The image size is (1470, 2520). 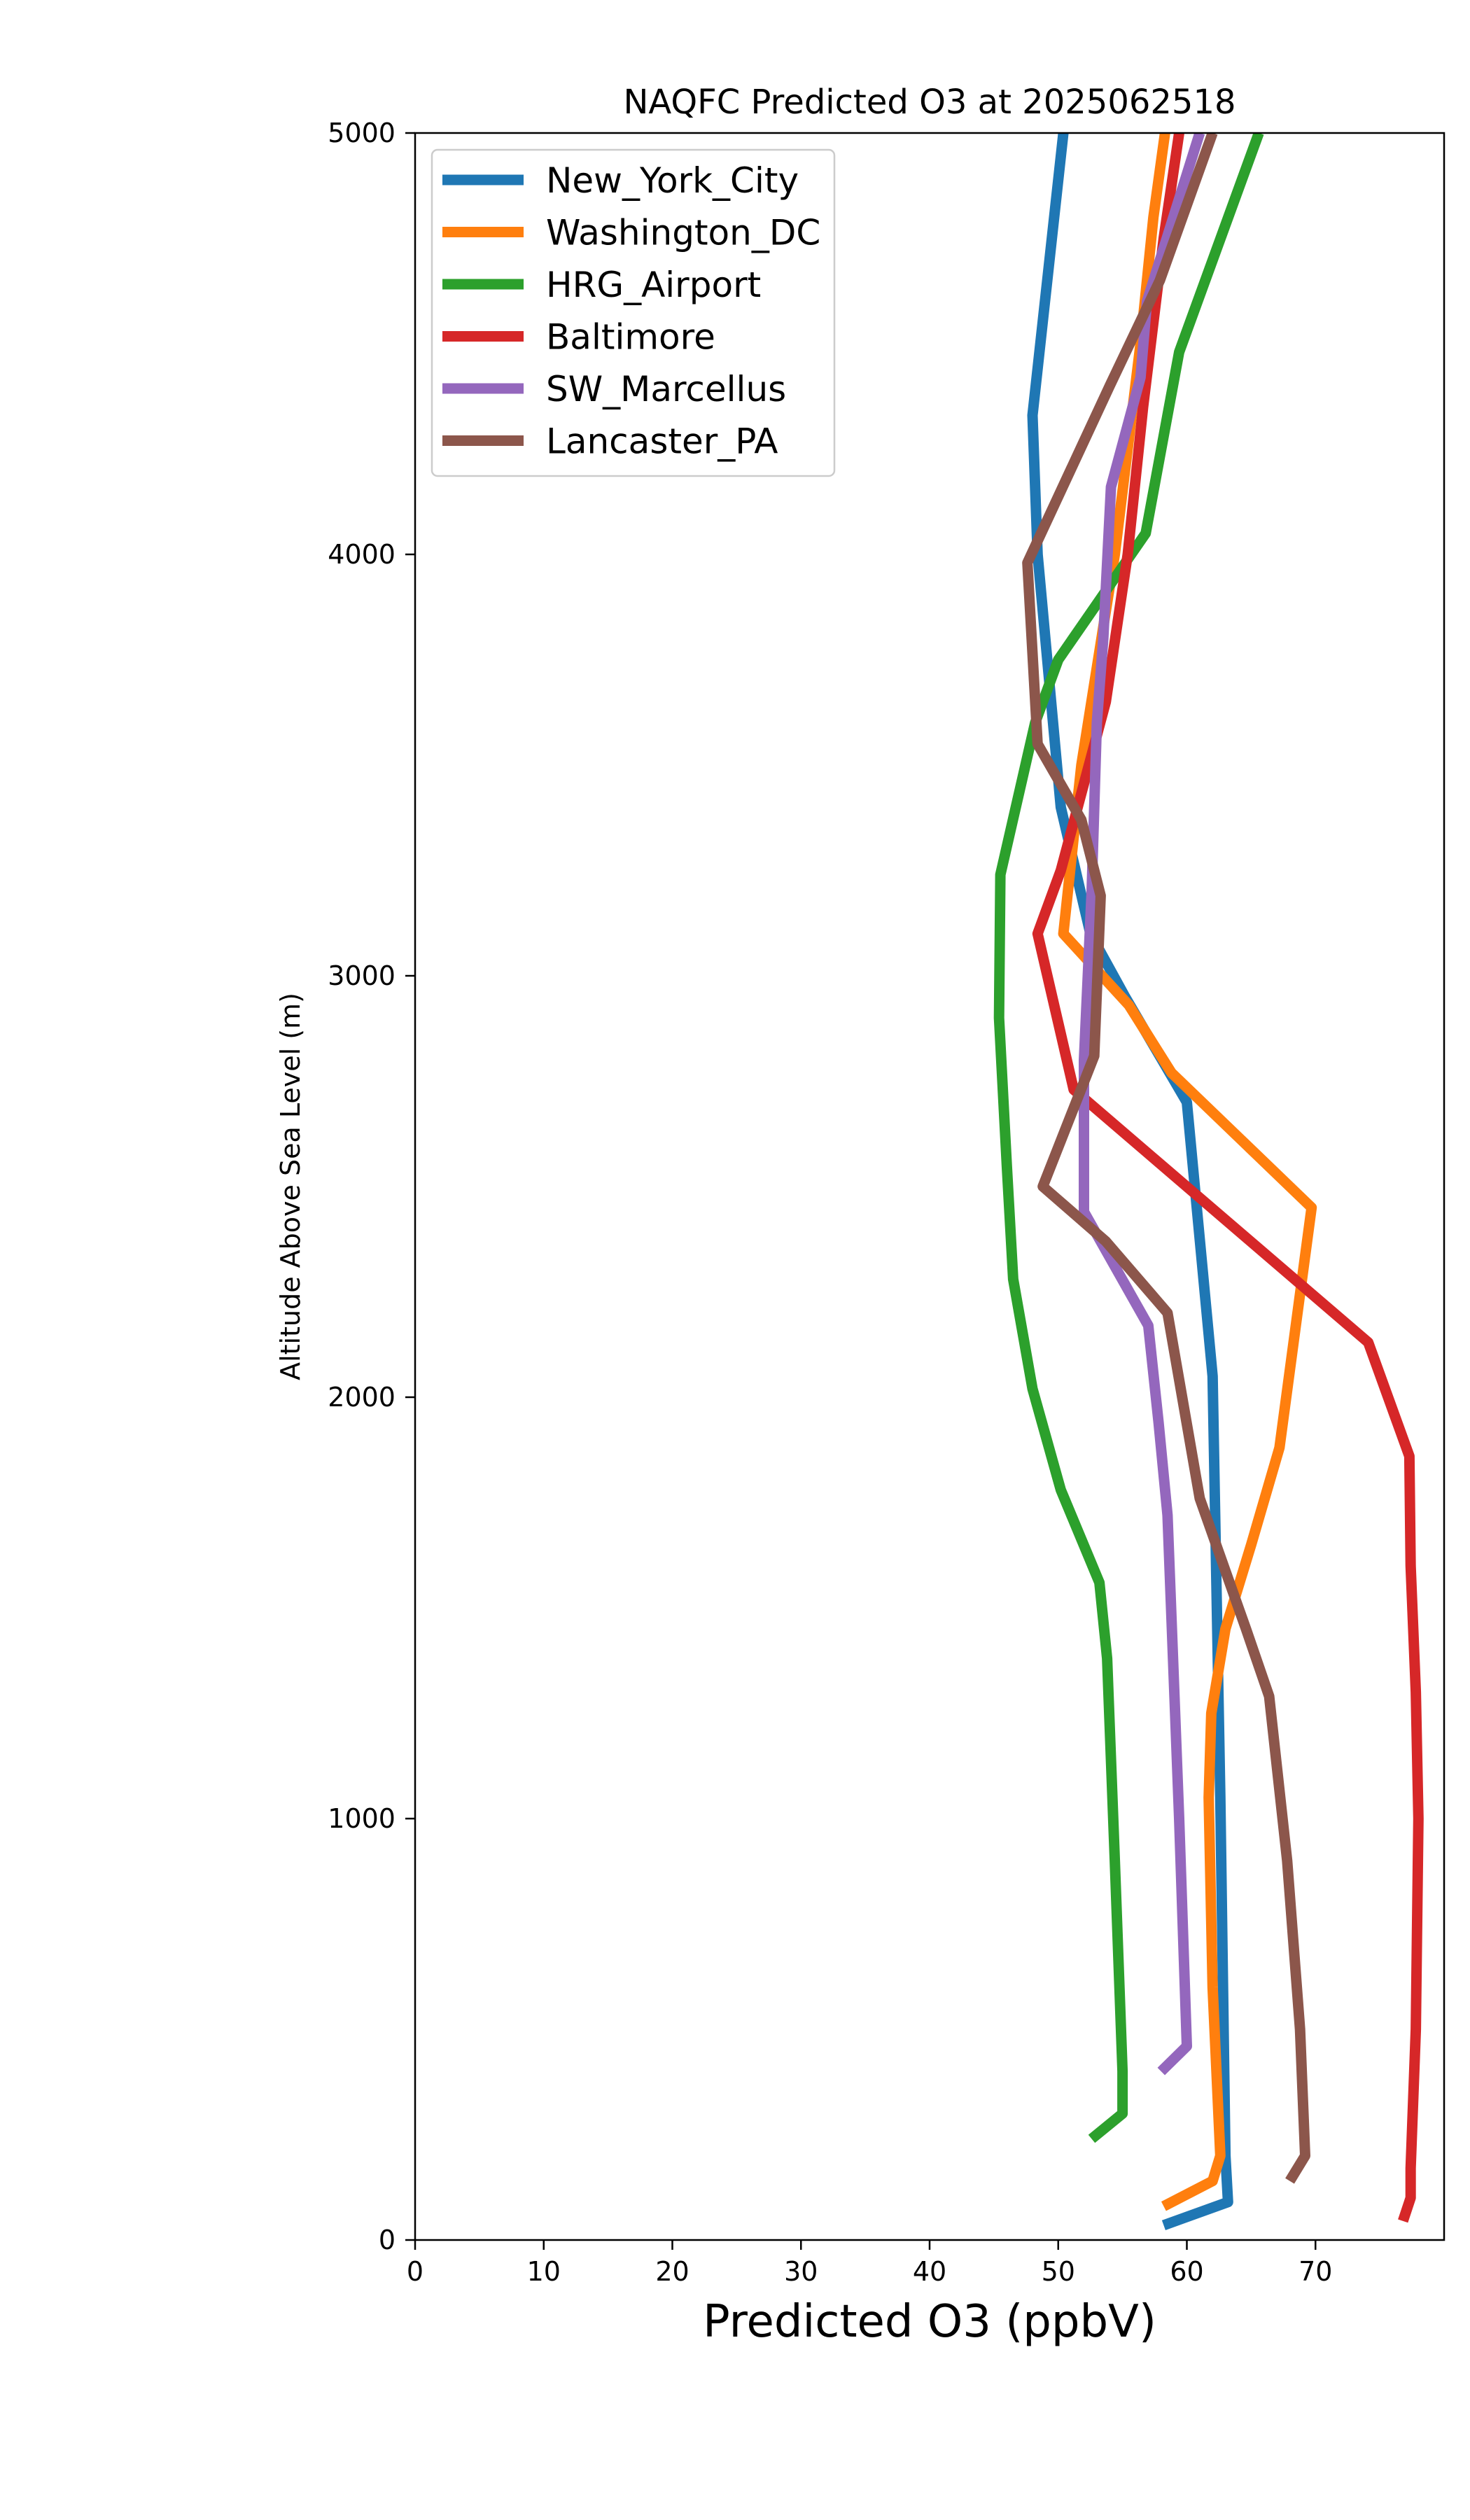 What do you see at coordinates (362, 1818) in the screenshot?
I see `y-tick-label: 1000` at bounding box center [362, 1818].